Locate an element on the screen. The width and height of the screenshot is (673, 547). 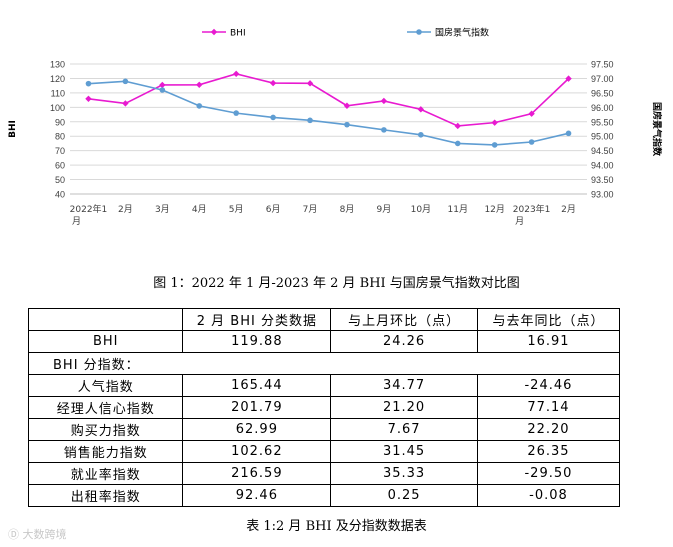
row-label-cell: 出租率指数 is located at coordinates (105, 495).